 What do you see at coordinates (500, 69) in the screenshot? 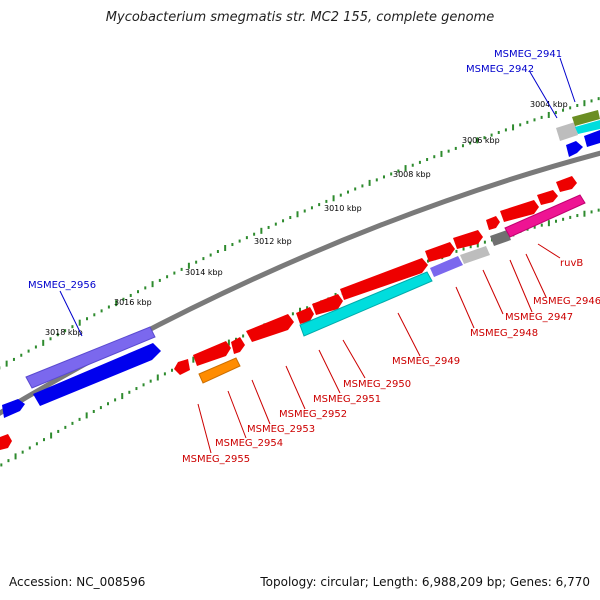
I see `gene-label-MSMEG_2942: MSMEG_2942` at bounding box center [500, 69].